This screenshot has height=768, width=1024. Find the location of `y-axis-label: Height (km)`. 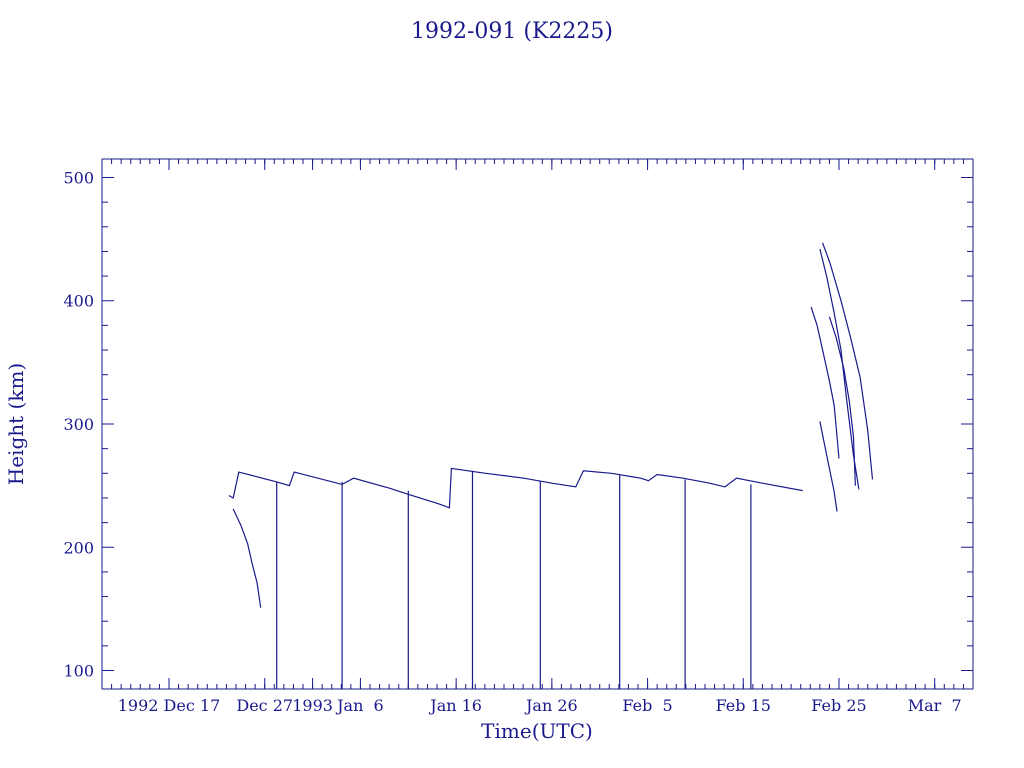

y-axis-label: Height (km) is located at coordinates (16, 424).